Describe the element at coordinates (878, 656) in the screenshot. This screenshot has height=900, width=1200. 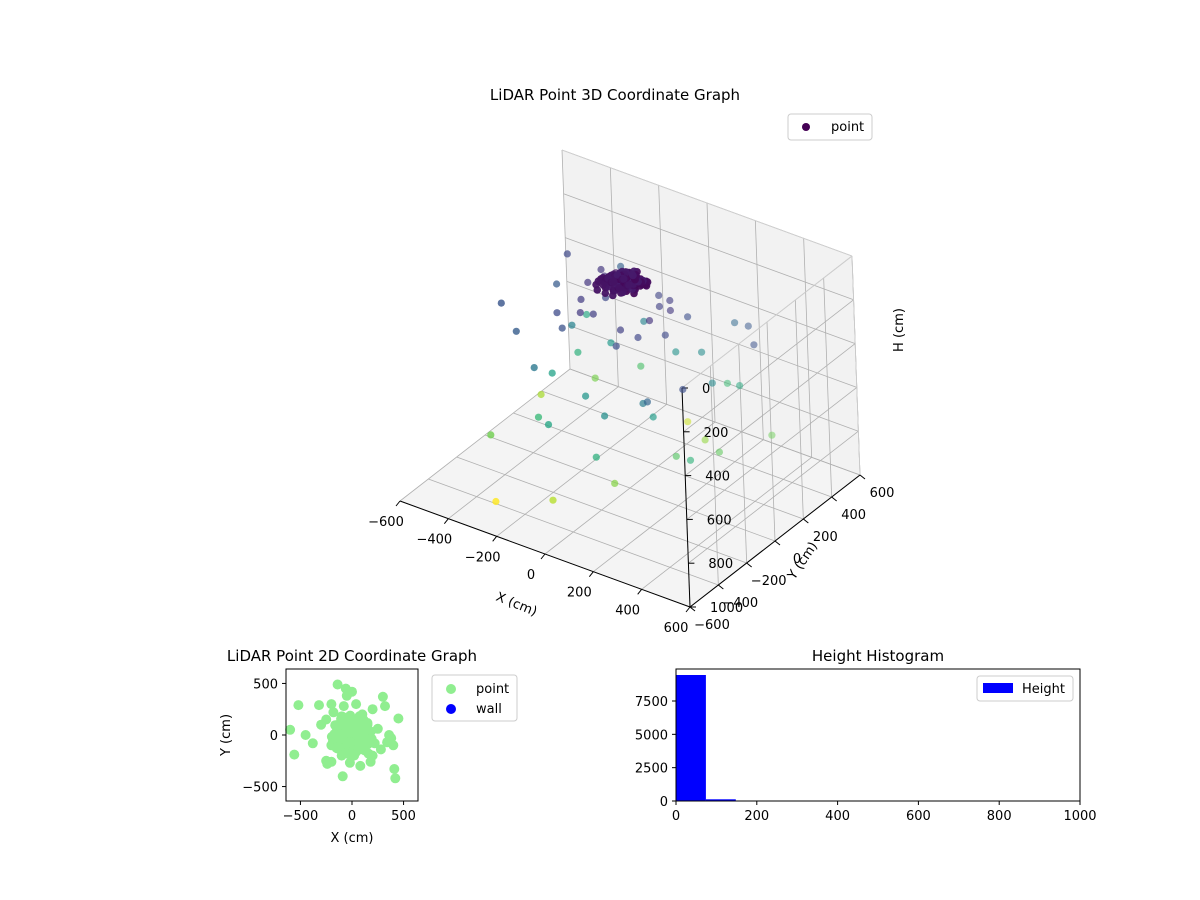
I see `histogram-title: Height Histogram` at that location.